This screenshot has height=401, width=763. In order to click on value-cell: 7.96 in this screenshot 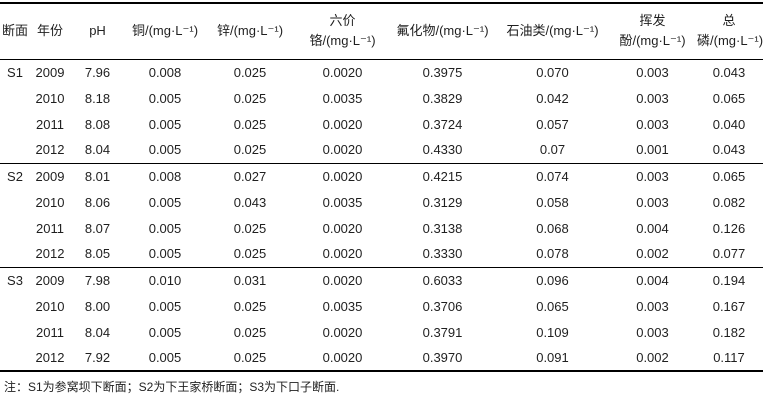, I will do `click(97, 72)`.